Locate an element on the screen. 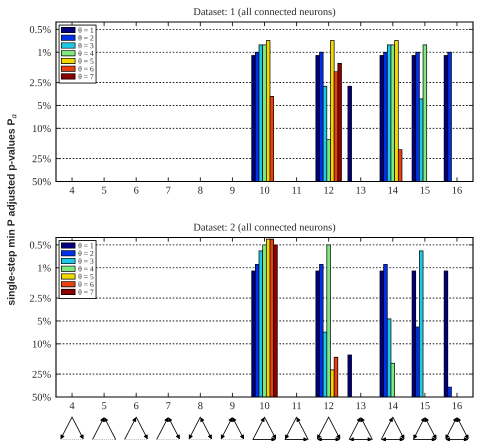 This screenshot has height=445, width=478. y-axis-title: single-step min P adjusted p-values P$_{α}$ is located at coordinates (12, 210).